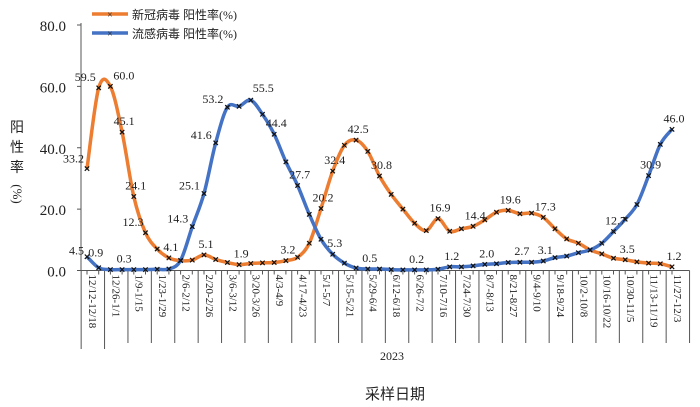  What do you see at coordinates (206, 244) in the screenshot?
I see `data-label: 5.1` at bounding box center [206, 244].